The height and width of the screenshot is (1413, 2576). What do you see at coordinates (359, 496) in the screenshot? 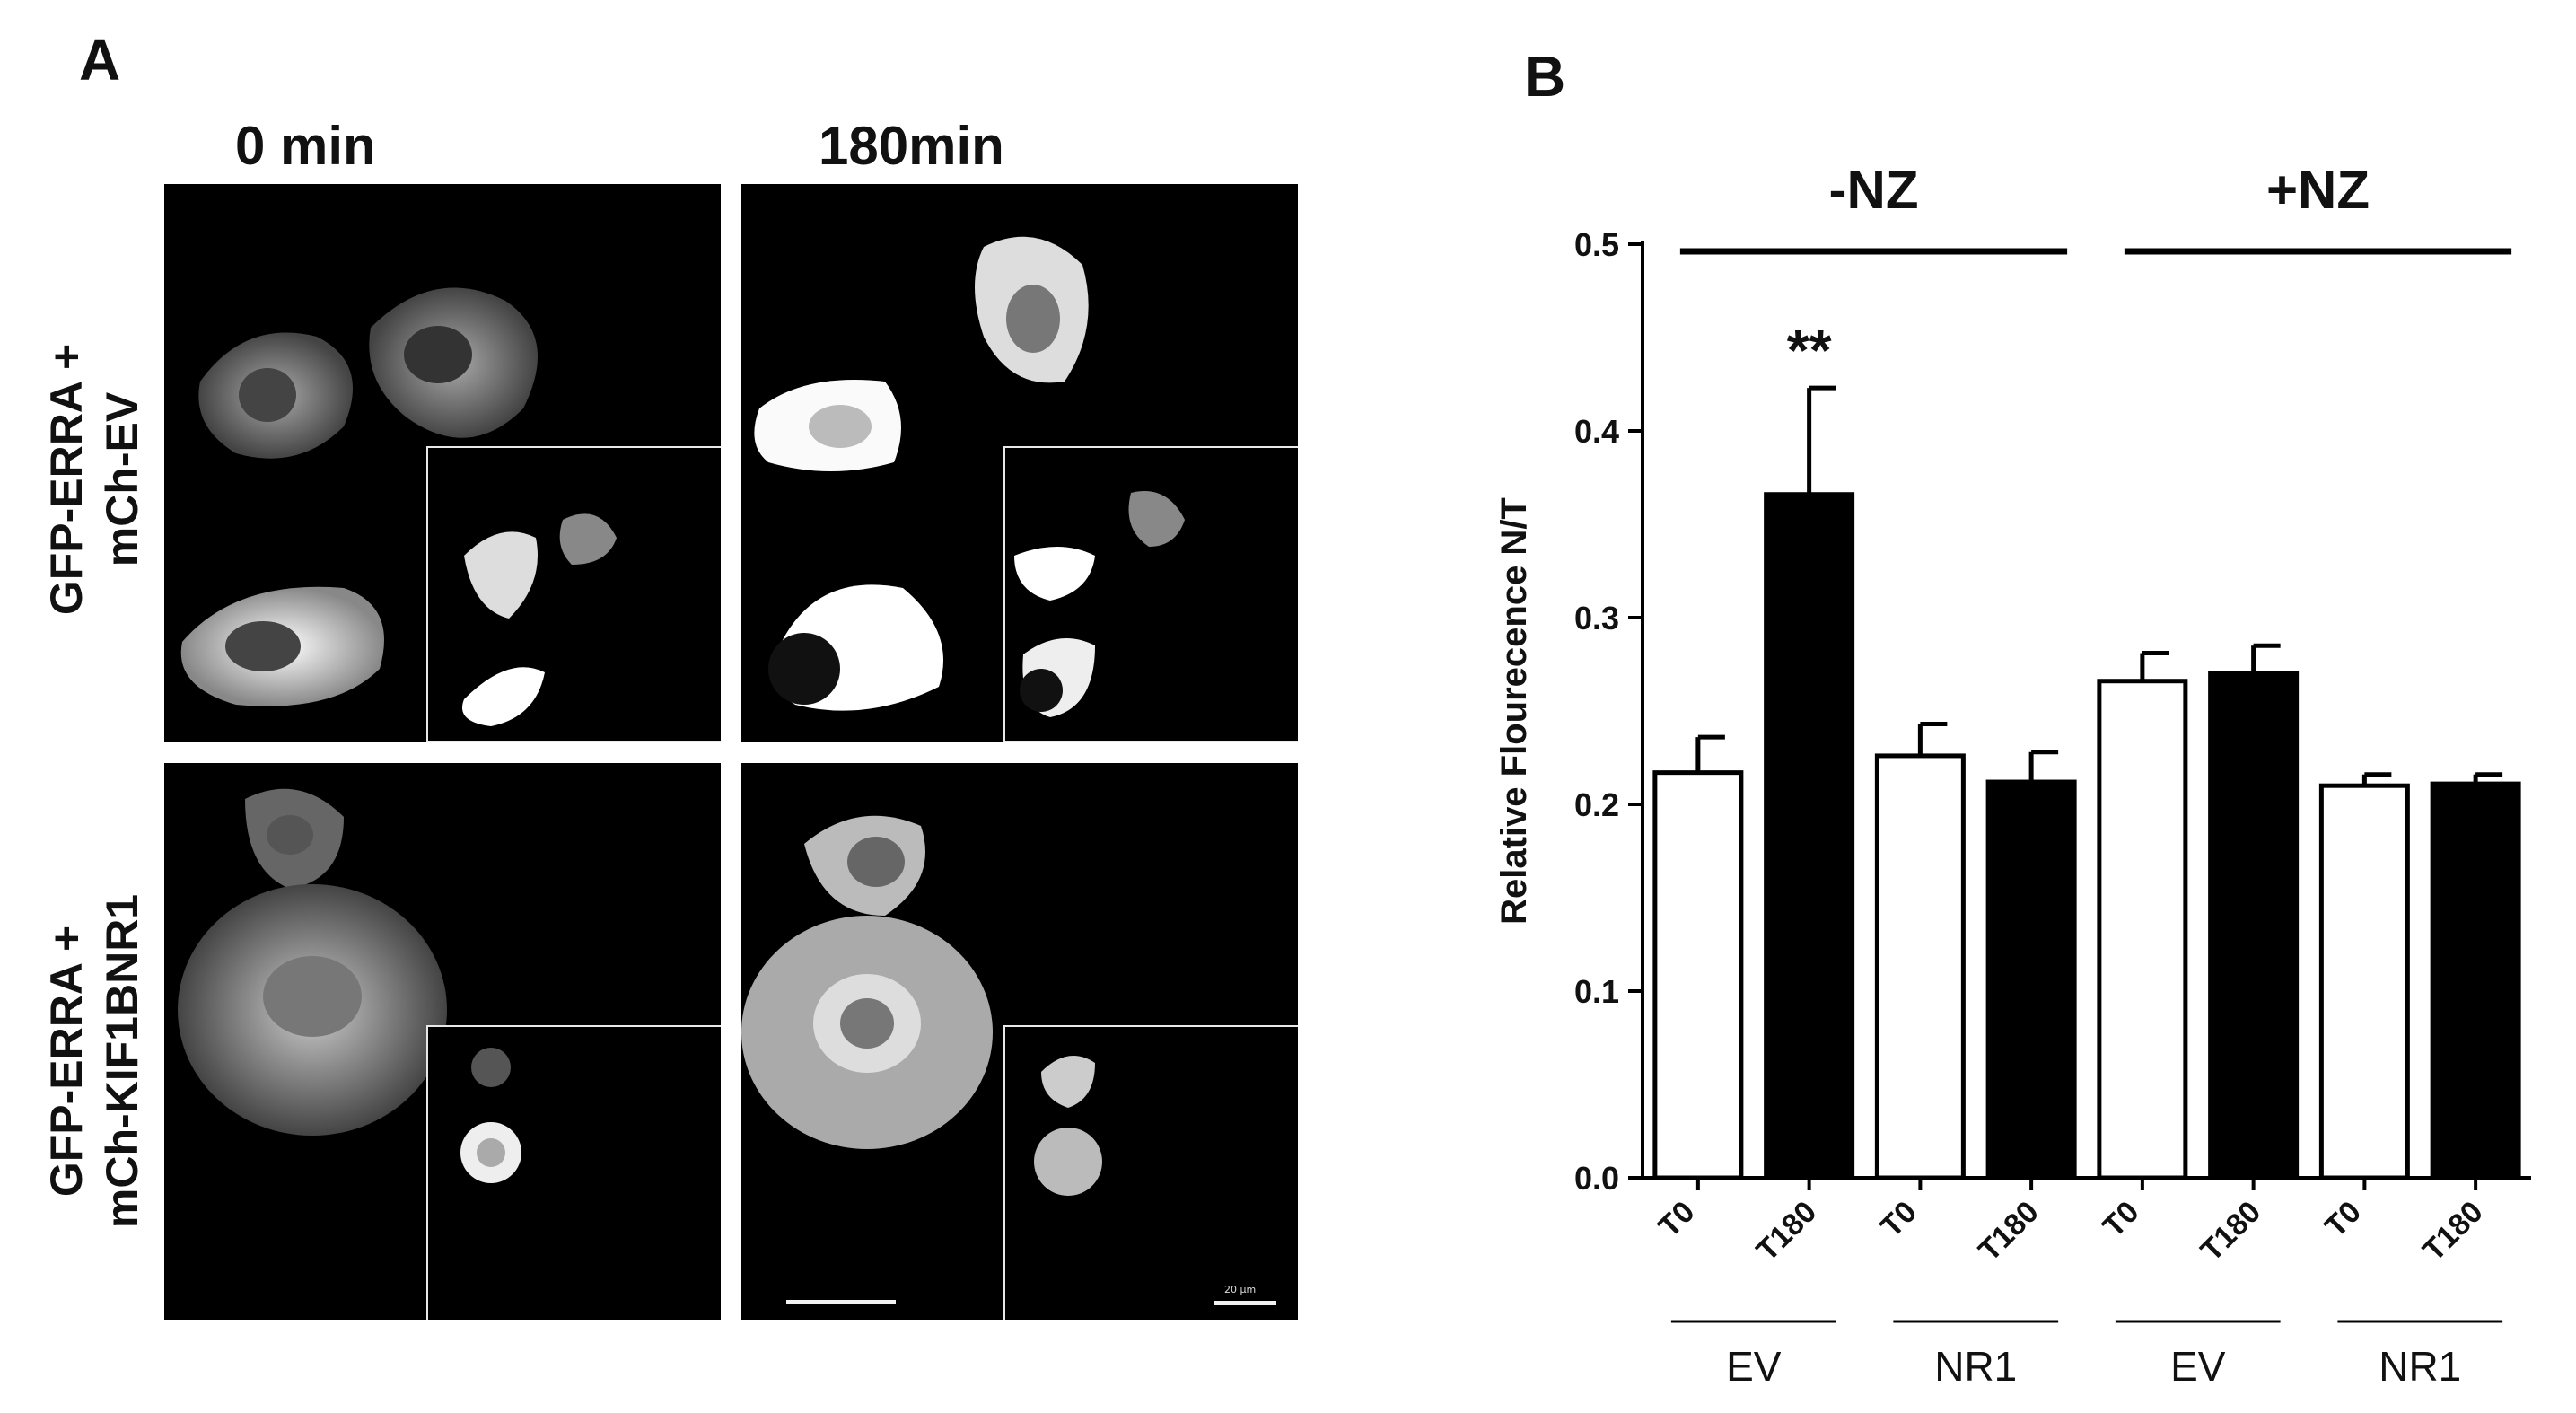
I see `micrograph-ev-0min-cells` at bounding box center [359, 496].